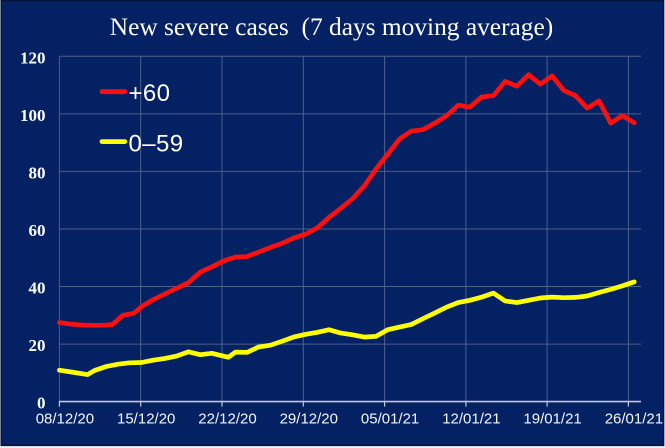 The image size is (665, 448). Describe the element at coordinates (37, 230) in the screenshot. I see `svg-text: 60` at that location.